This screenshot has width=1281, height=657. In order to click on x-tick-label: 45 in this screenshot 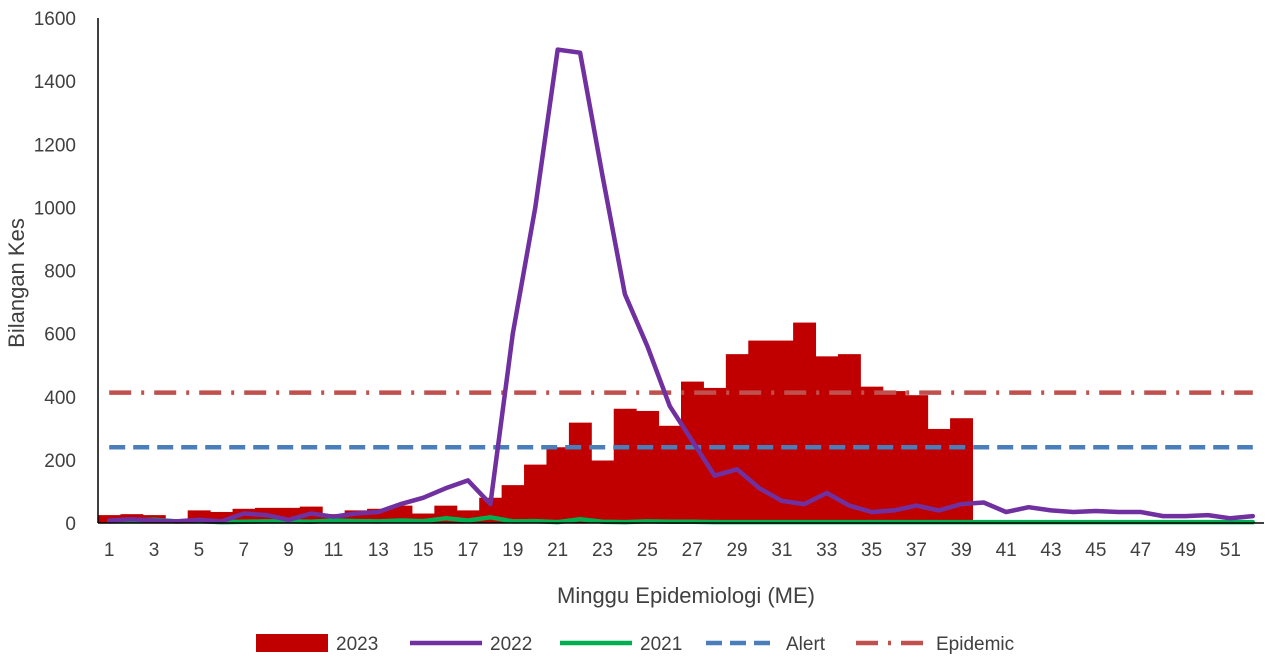, I will do `click(1095, 550)`.